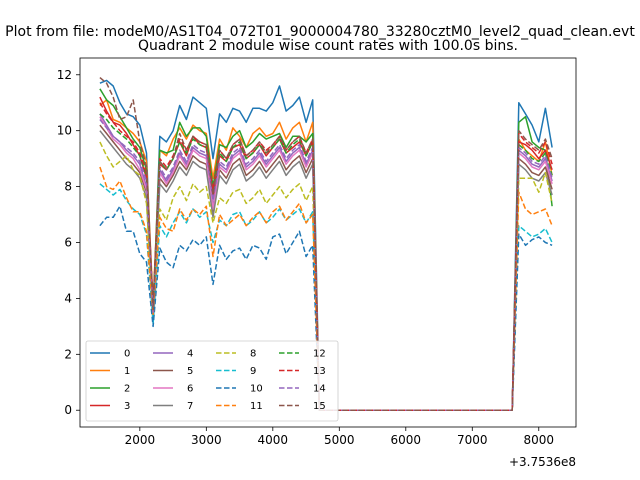 Image resolution: width=640 pixels, height=480 pixels. What do you see at coordinates (140, 440) in the screenshot?
I see `x-tick-label: 2000` at bounding box center [140, 440].